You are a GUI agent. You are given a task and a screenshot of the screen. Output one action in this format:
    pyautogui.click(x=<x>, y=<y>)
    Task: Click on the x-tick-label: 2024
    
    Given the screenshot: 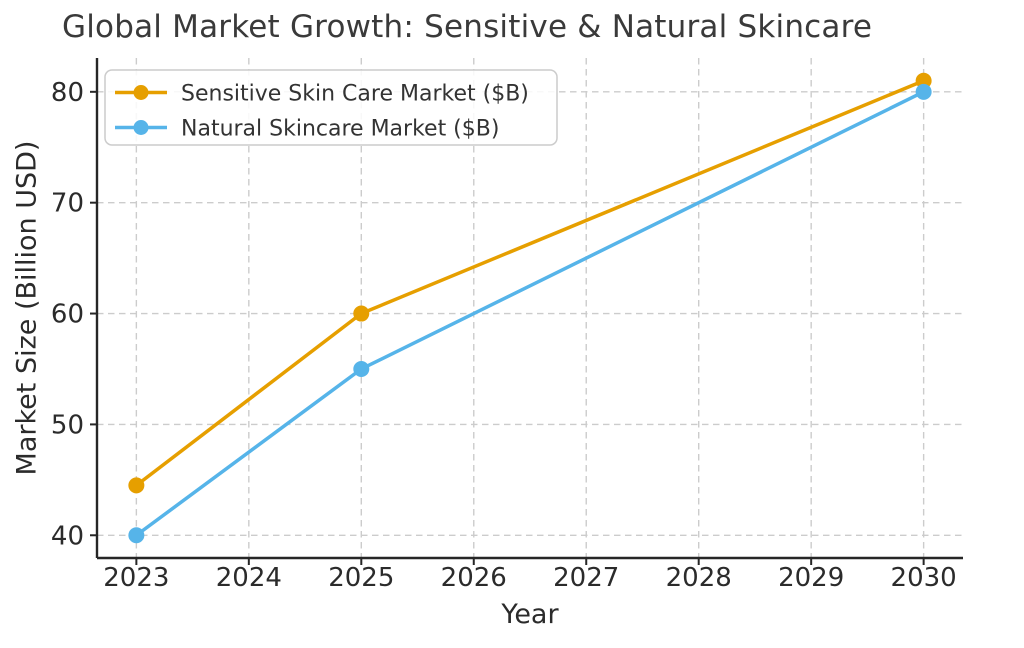 What is the action you would take?
    pyautogui.click(x=249, y=578)
    